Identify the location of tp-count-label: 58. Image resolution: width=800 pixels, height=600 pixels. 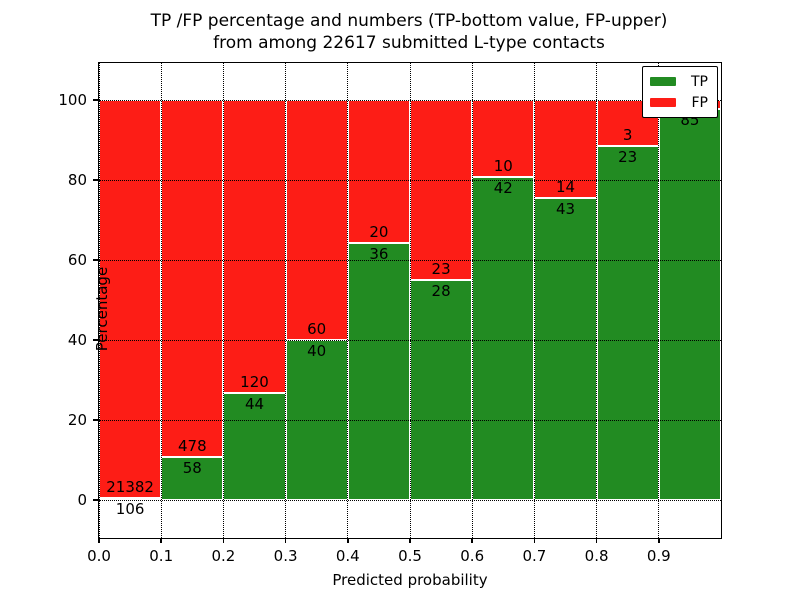
(192, 467).